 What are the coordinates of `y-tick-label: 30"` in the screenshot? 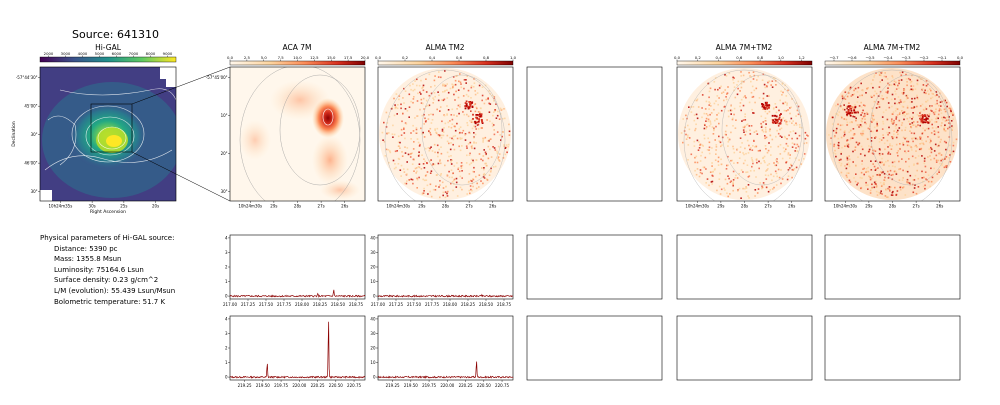 It's located at (224, 191).